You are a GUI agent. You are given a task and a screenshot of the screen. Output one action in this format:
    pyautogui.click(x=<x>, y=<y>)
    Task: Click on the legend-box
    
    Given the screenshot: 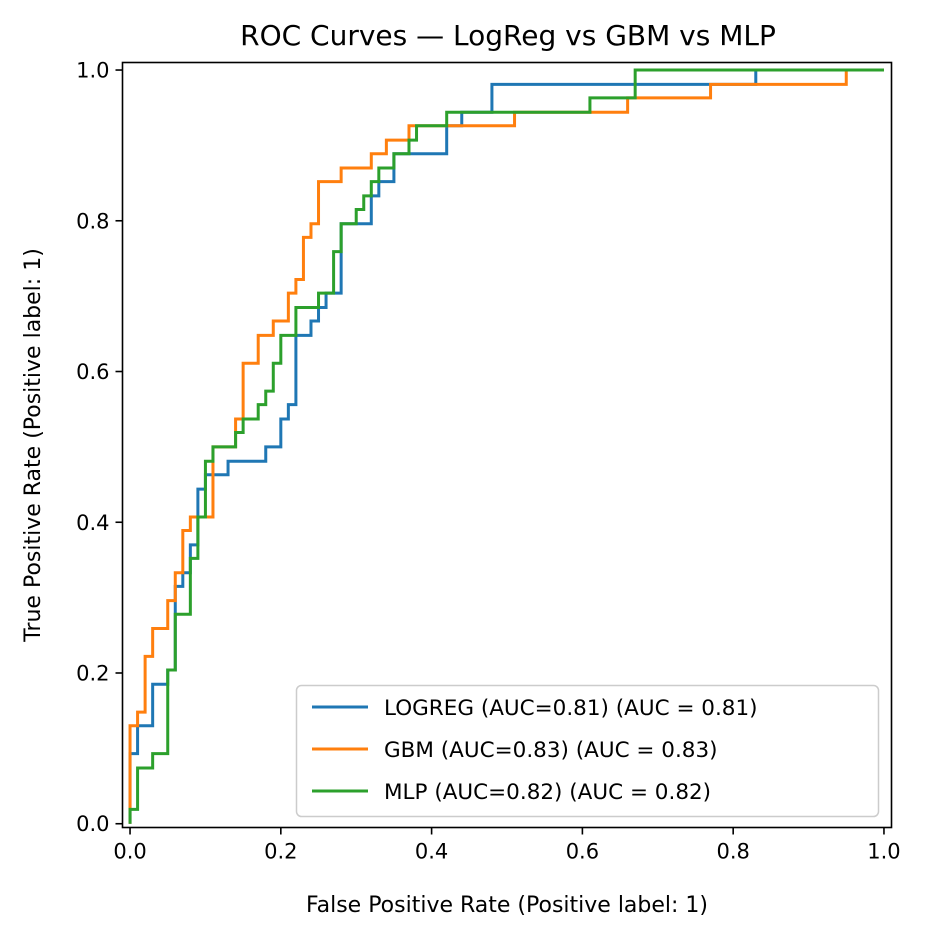 What is the action you would take?
    pyautogui.click(x=587, y=751)
    